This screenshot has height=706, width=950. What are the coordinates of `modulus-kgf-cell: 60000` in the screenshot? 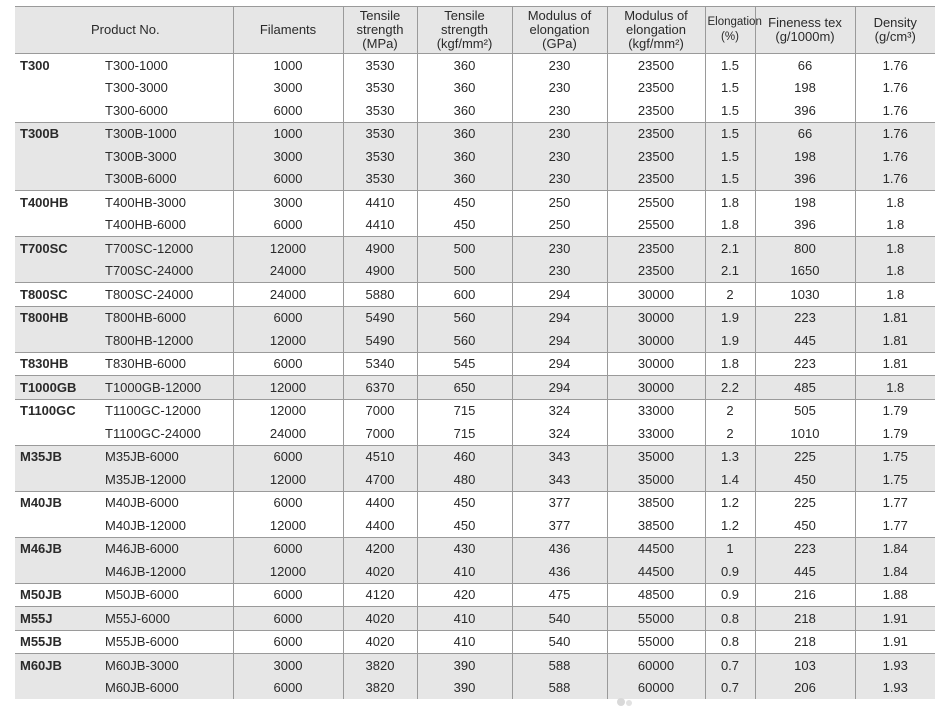 It's located at (655, 687).